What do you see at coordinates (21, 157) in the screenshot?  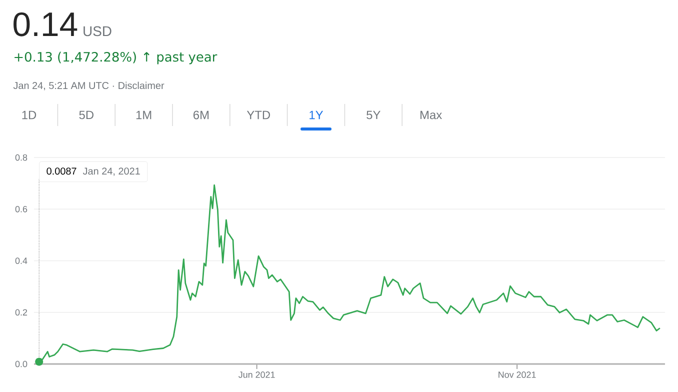 I see `y-tick-label: 0.8` at bounding box center [21, 157].